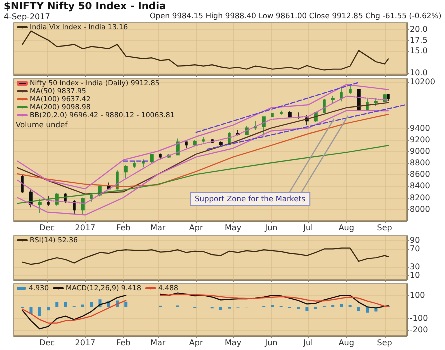  I want to click on y-tick-label: 8400, so click(420, 186).